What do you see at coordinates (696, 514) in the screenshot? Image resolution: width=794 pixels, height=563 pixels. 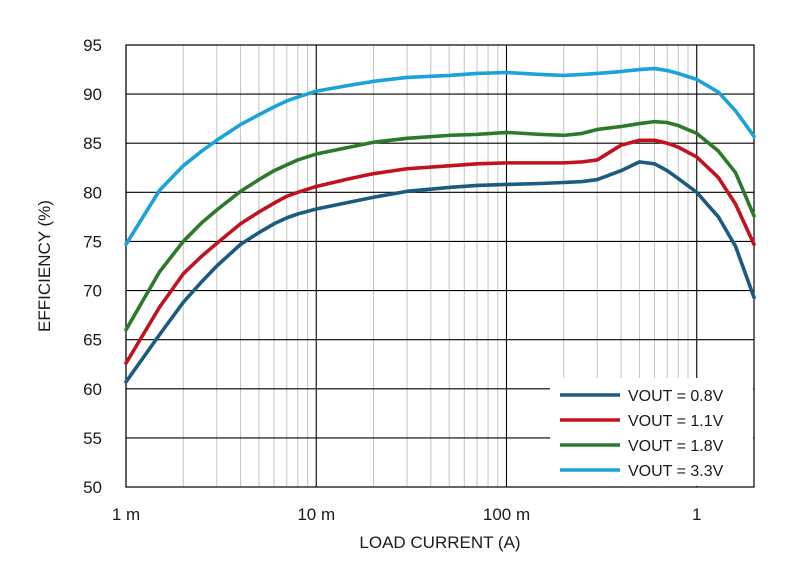 I see `x-tick-label: 1` at bounding box center [696, 514].